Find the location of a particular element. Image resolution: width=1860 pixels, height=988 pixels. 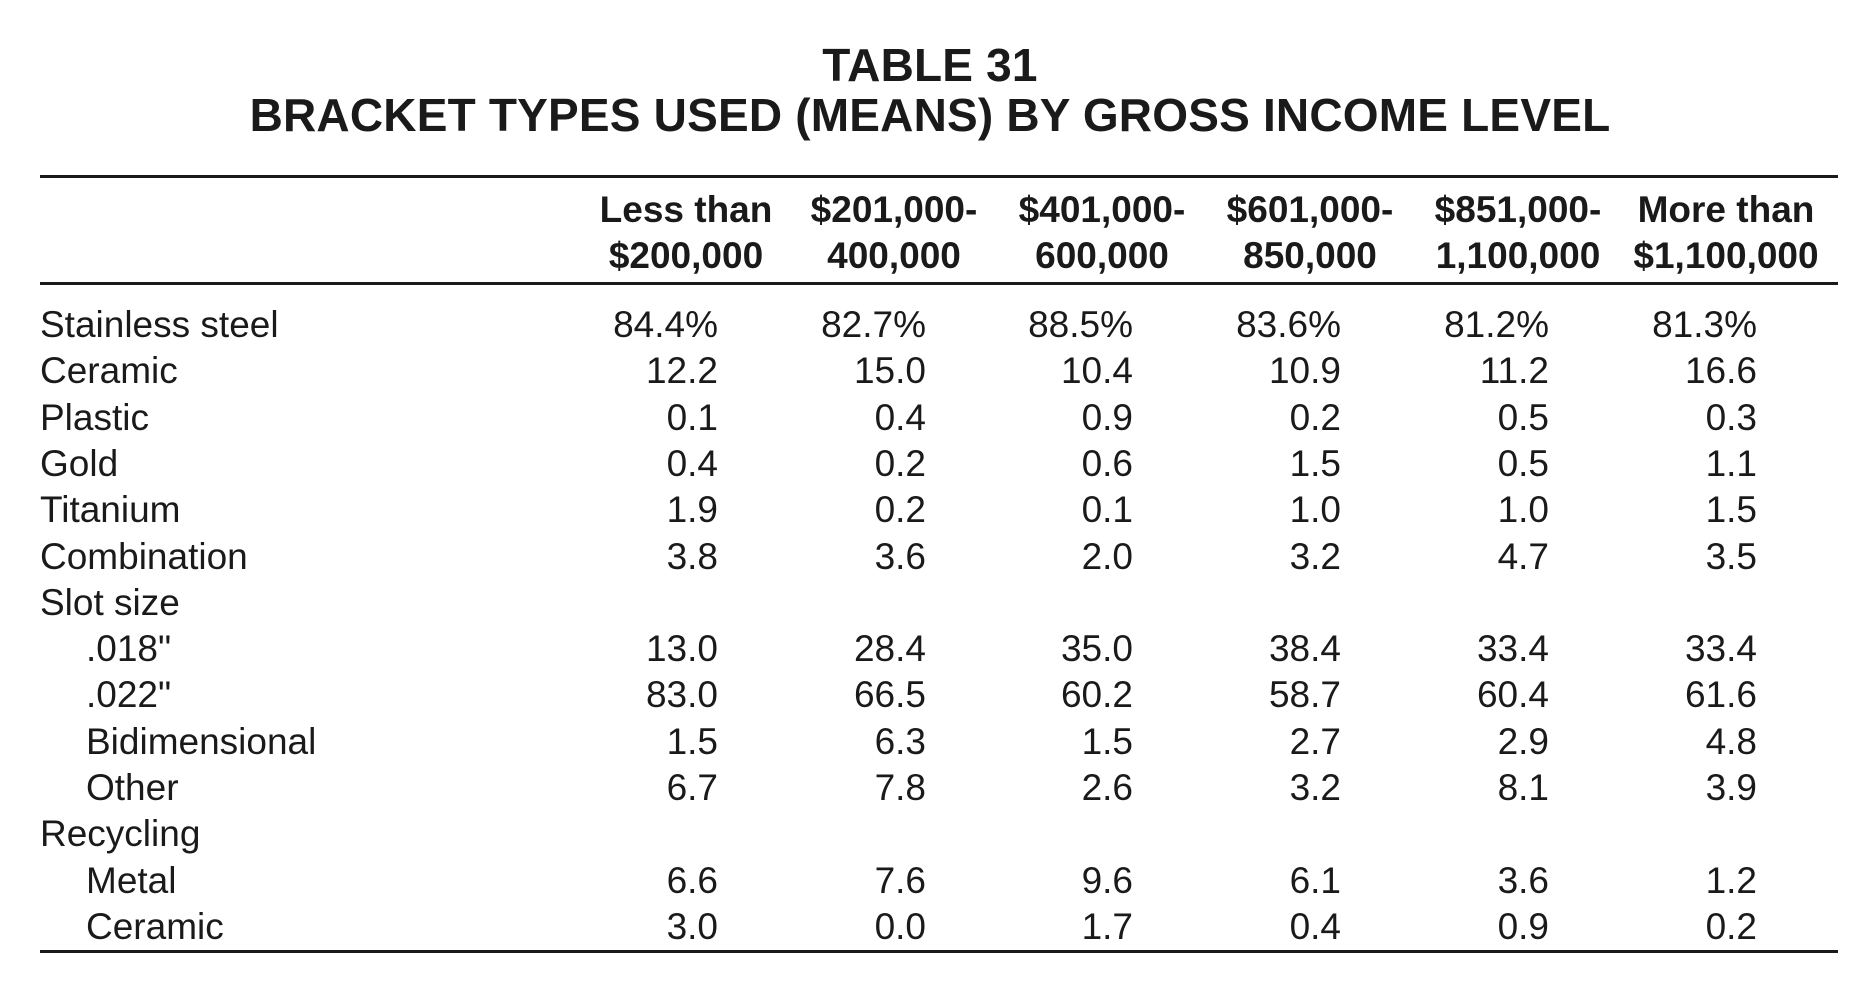

table-cell: 33.4 is located at coordinates (1720, 648).